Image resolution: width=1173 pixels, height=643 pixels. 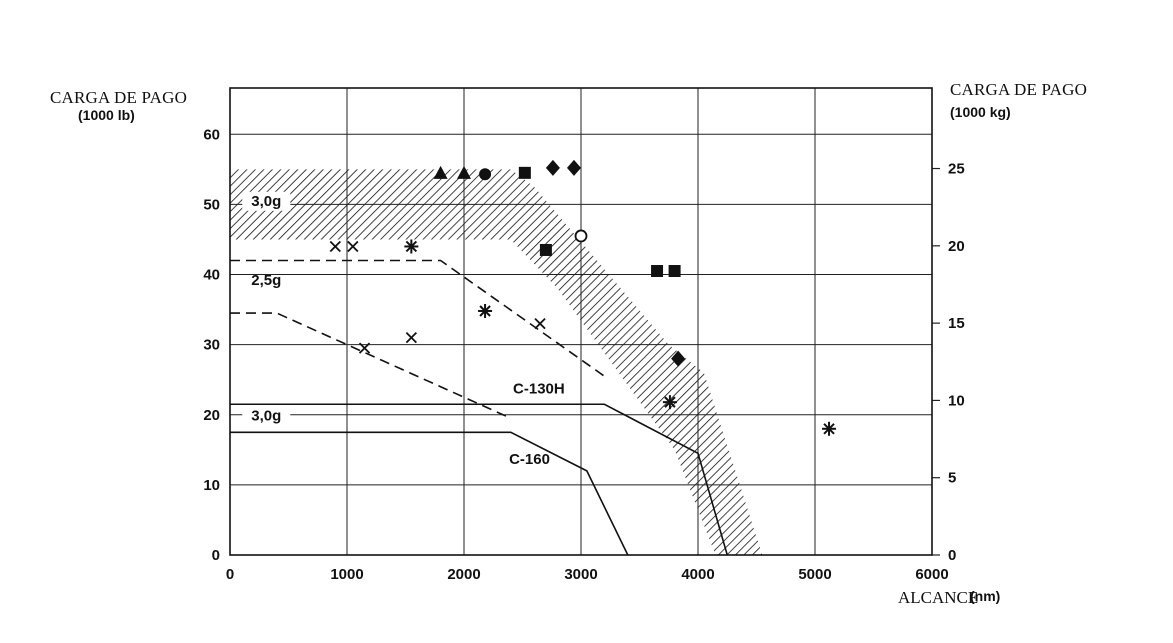 What do you see at coordinates (956, 246) in the screenshot?
I see `y-right-tick-label: 20` at bounding box center [956, 246].